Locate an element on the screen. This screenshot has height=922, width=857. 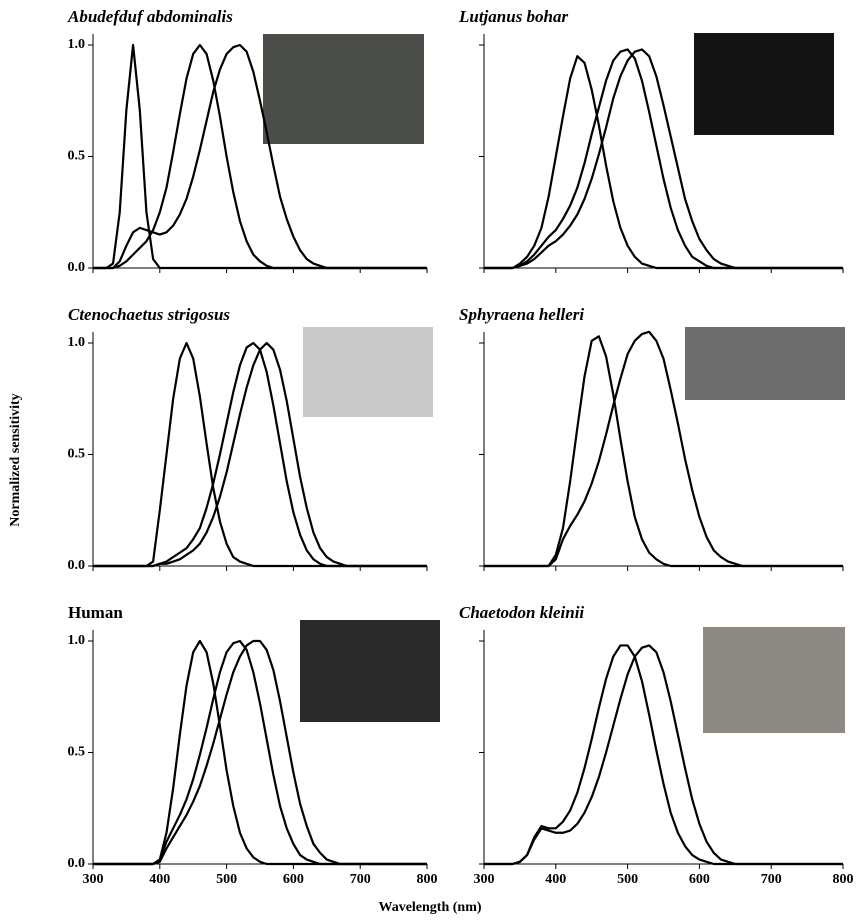
y-axis-label: Normalized sensitivity is located at coordinates (15, 459).